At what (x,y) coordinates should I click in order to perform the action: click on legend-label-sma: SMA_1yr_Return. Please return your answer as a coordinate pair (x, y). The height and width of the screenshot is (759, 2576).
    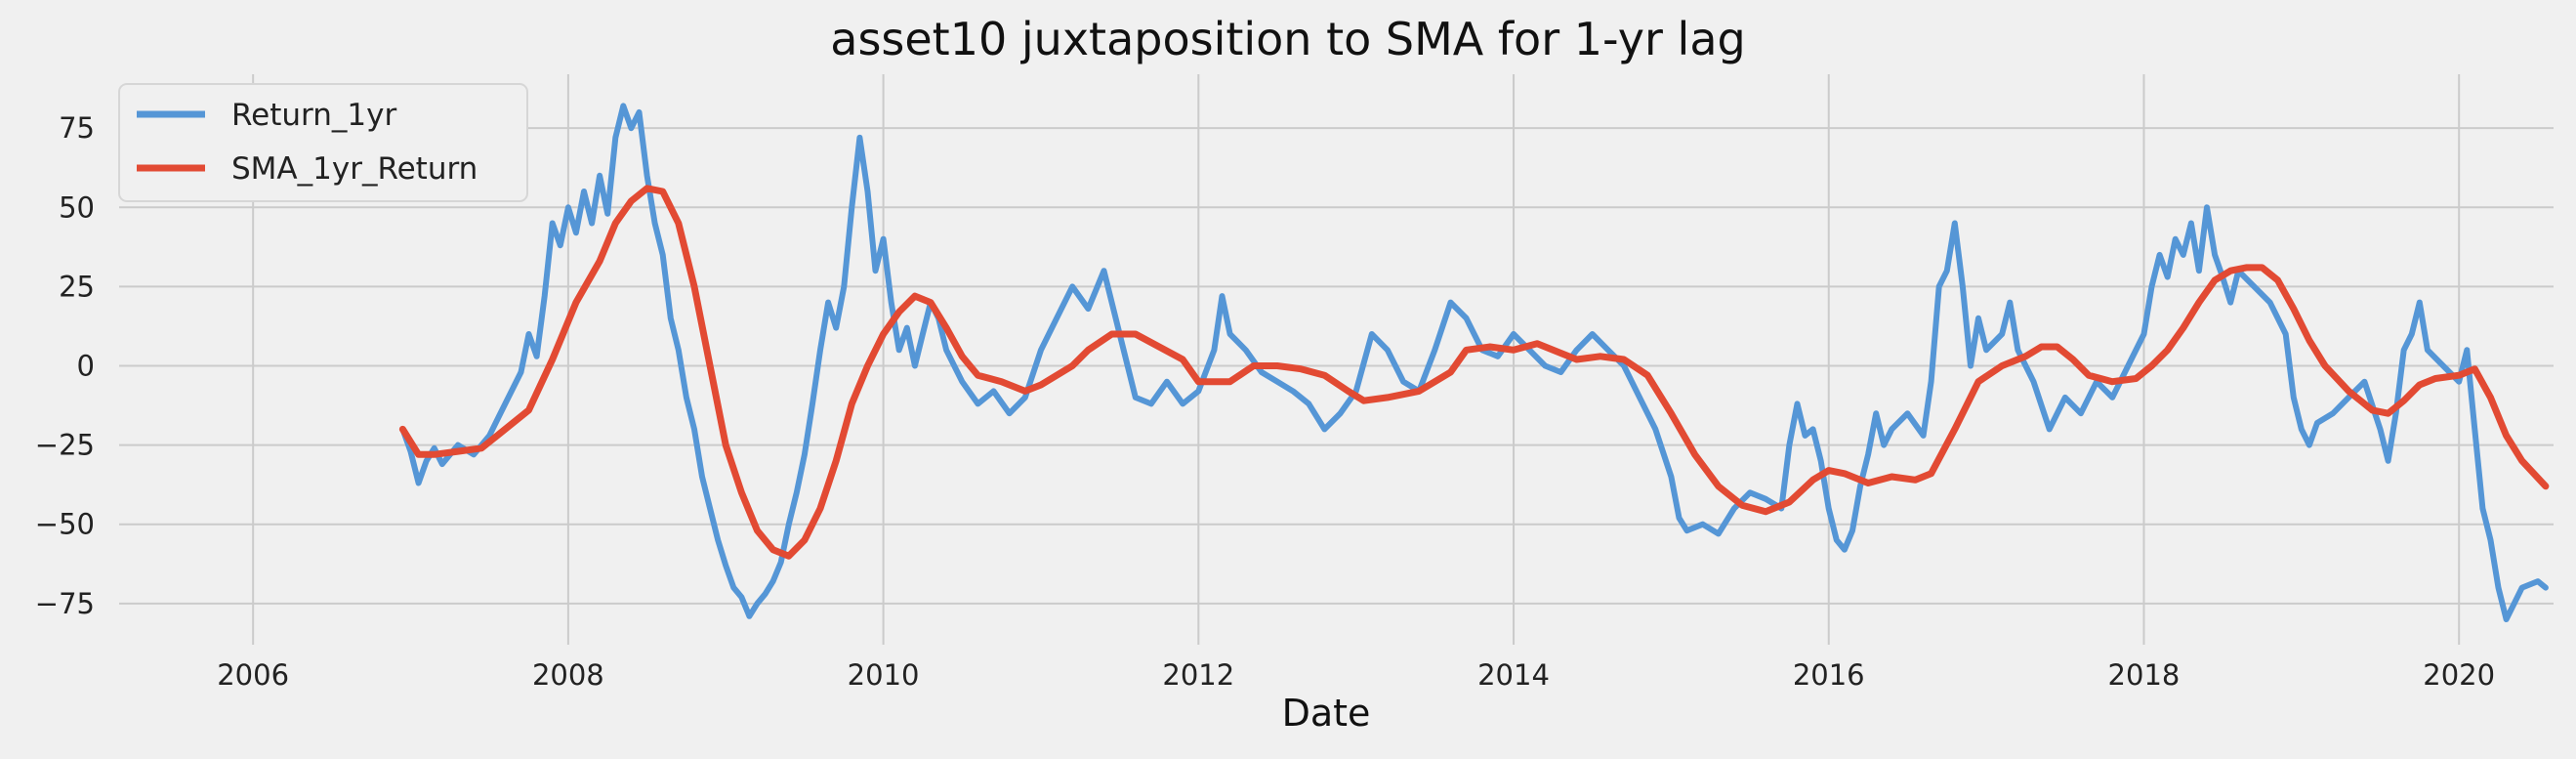
    Looking at the image, I should click on (354, 169).